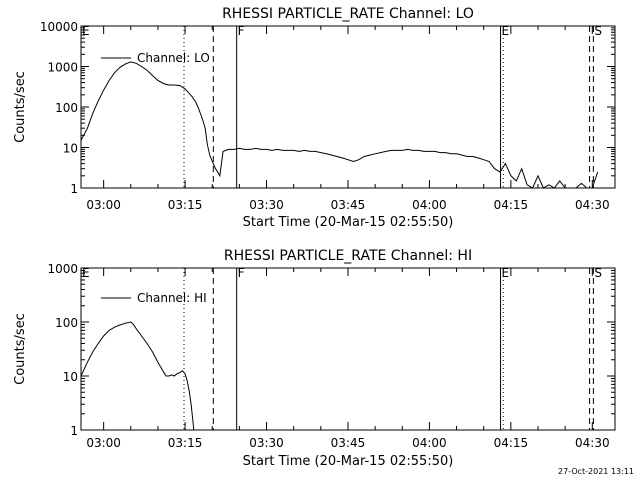  I want to click on y-tick-label: 10000, so click(59, 27).